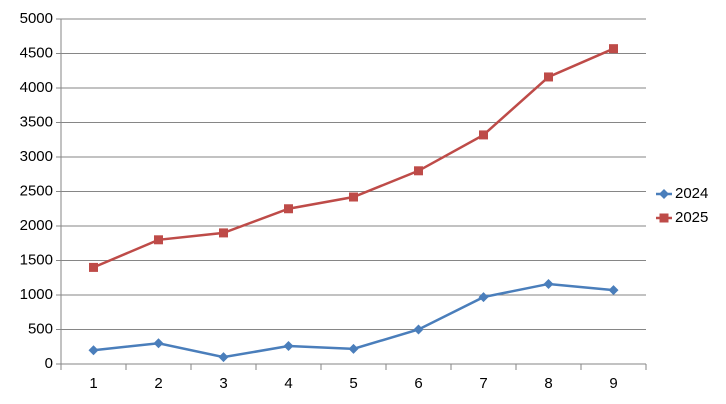 This screenshot has width=726, height=404. What do you see at coordinates (353, 383) in the screenshot?
I see `x-tick-label: 5` at bounding box center [353, 383].